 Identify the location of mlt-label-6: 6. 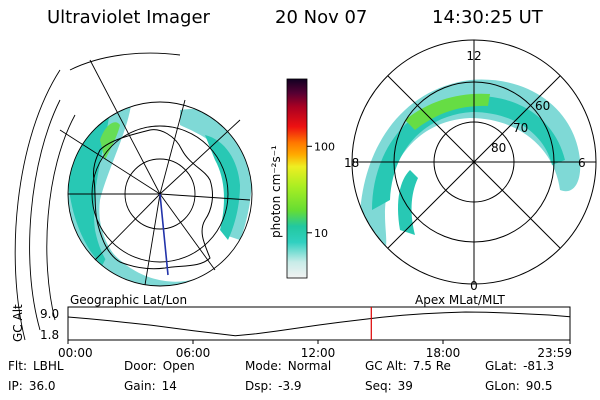
(582, 163).